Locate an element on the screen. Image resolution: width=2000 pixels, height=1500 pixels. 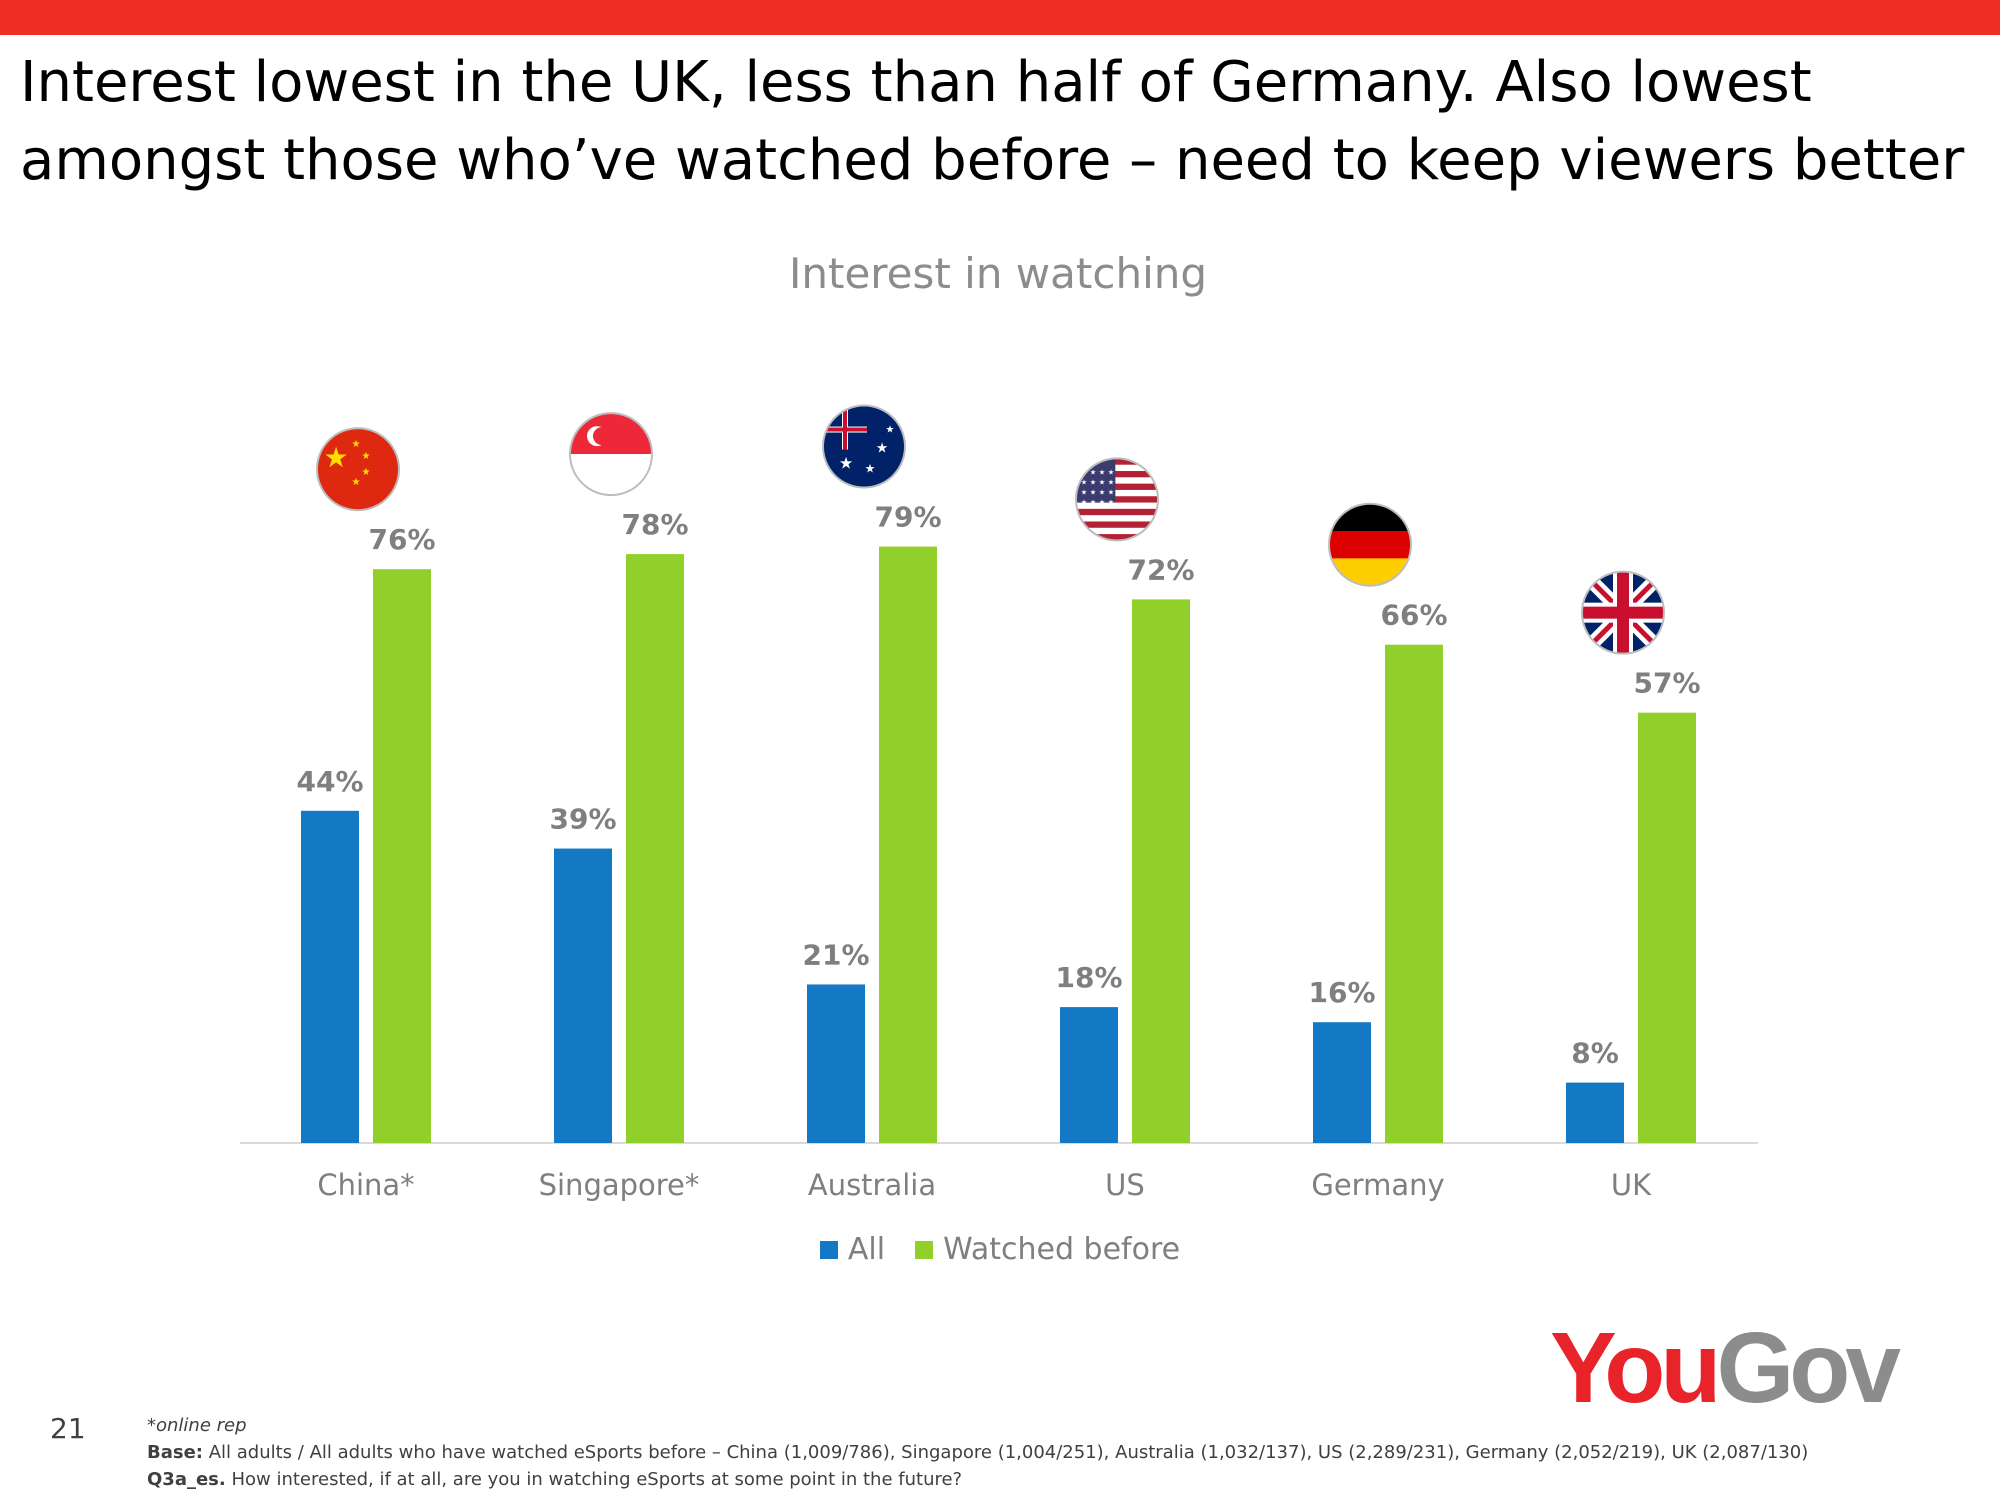
legend-label-all: All is located at coordinates (866, 1249).